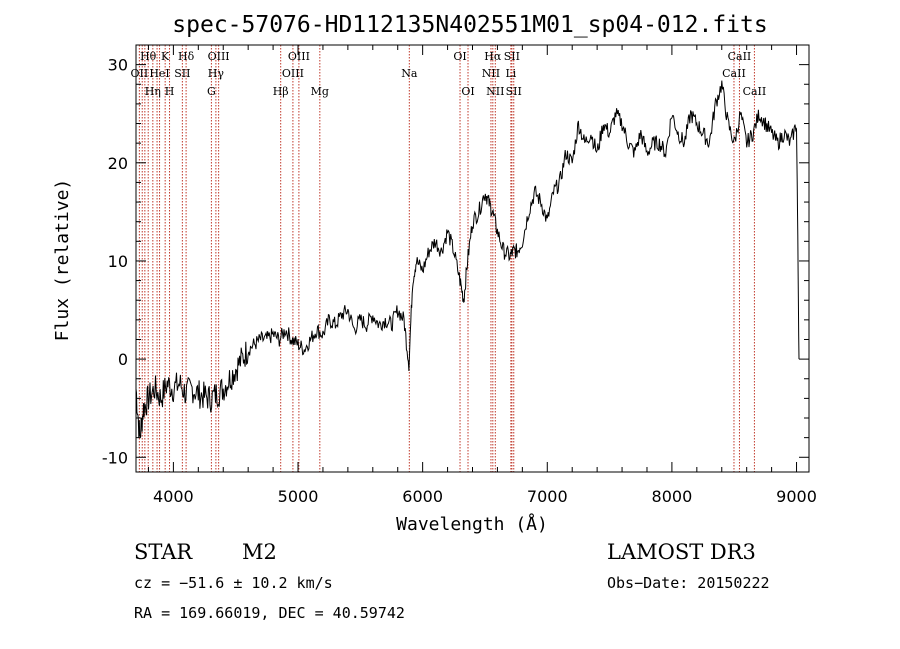 This screenshot has height=649, width=900. I want to click on spectral-line-label-20: OI, so click(467, 91).